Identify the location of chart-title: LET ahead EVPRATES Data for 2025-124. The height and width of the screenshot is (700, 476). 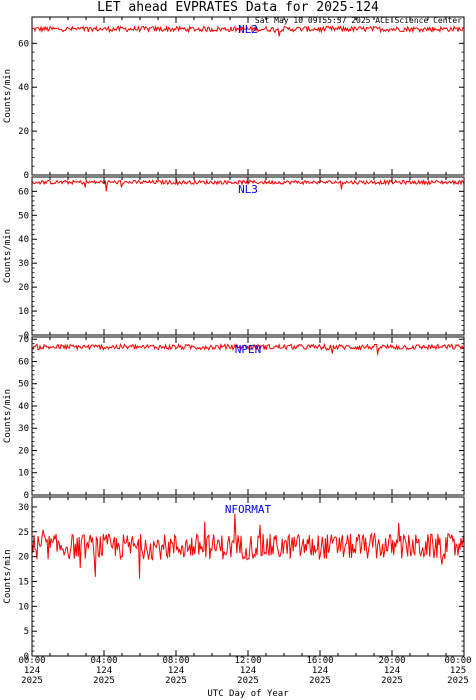
(238, 7).